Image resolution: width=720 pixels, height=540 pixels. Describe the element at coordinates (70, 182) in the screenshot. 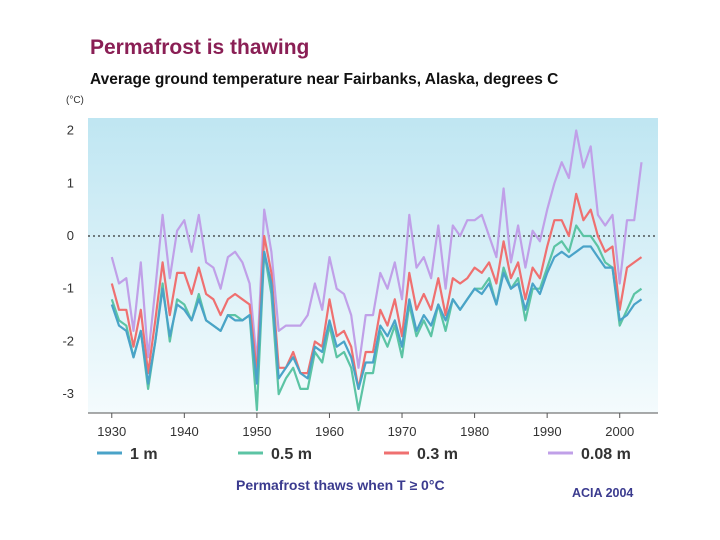

I see `y-tick-label: 1` at that location.